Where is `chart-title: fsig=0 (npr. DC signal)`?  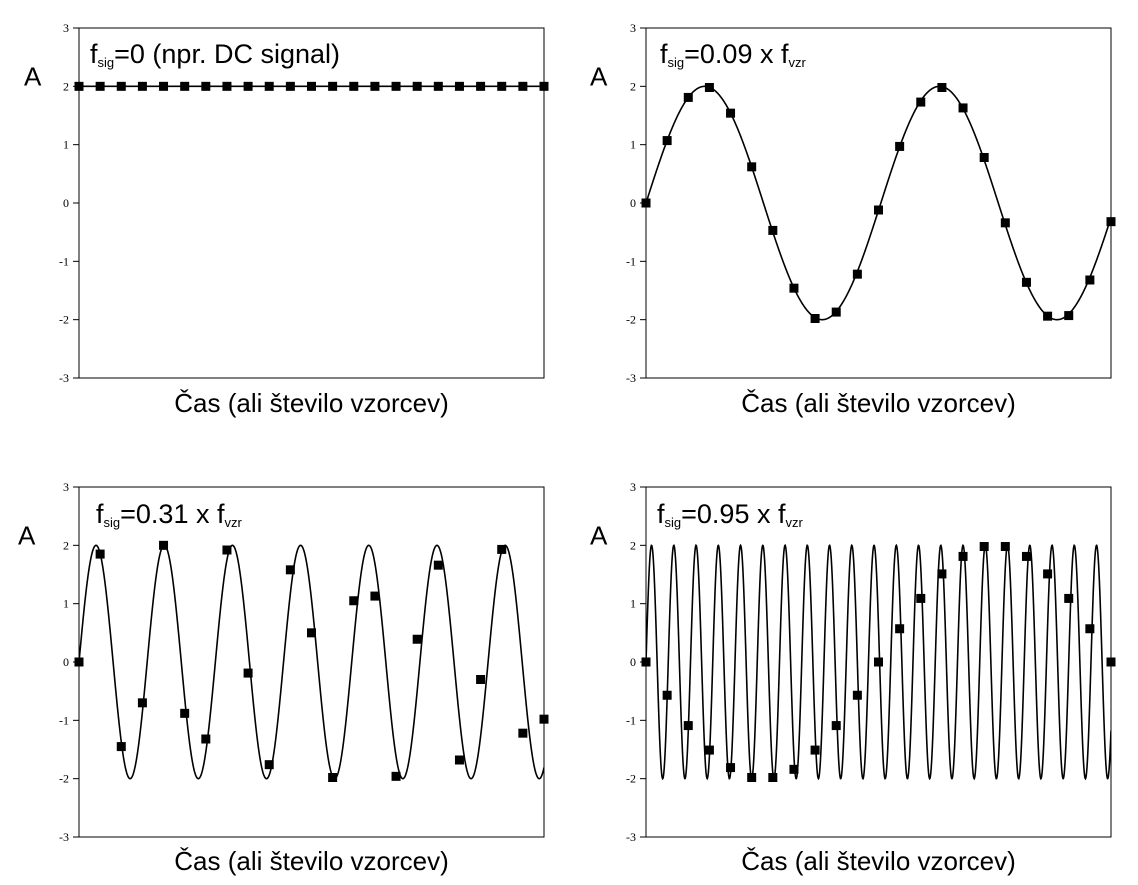
chart-title: fsig=0 (npr. DC signal) is located at coordinates (215, 54).